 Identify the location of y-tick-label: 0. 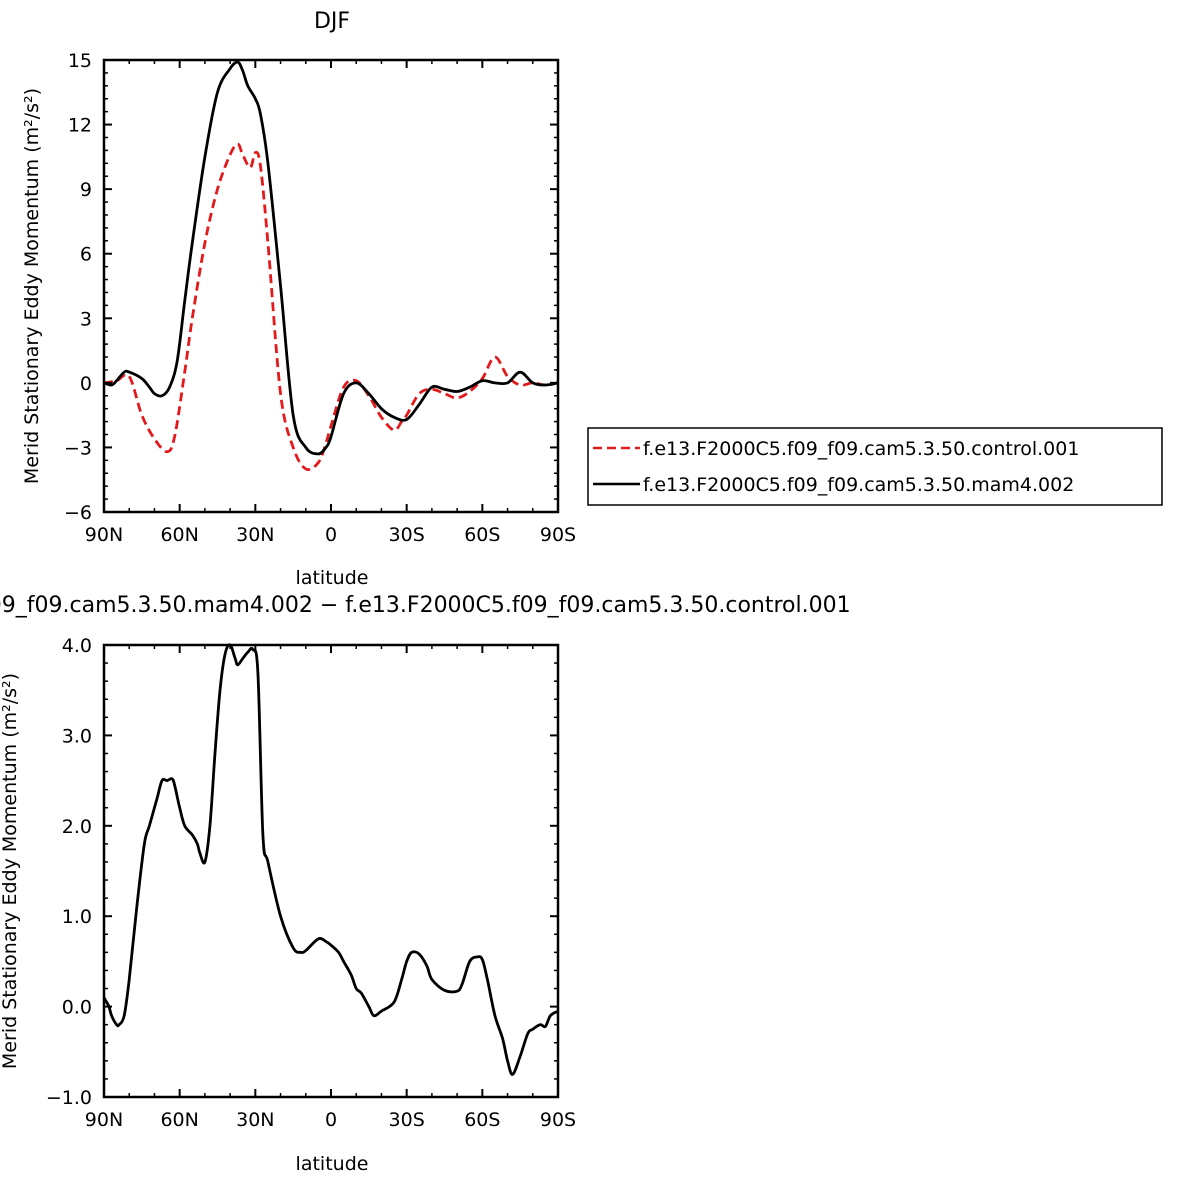
(86, 384).